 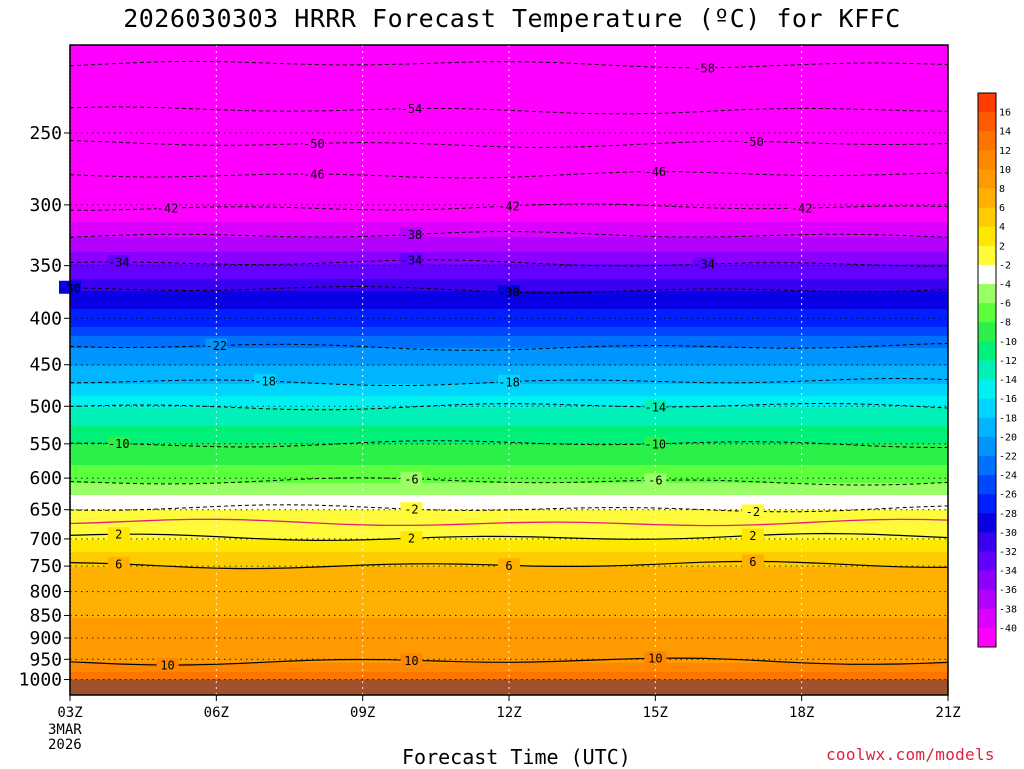 I want to click on colorbar-tick-label: -6, so click(x=1005, y=304).